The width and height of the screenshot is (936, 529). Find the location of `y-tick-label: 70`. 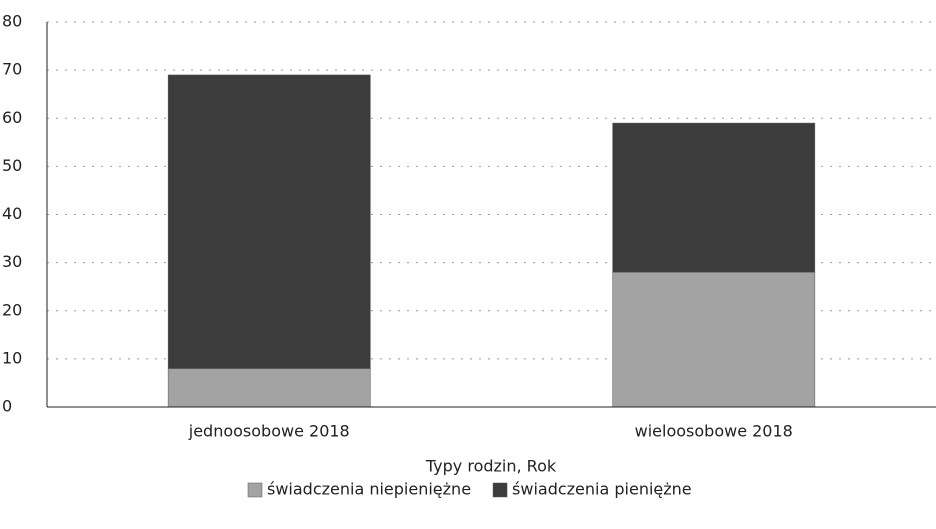

y-tick-label: 70 is located at coordinates (12, 69).